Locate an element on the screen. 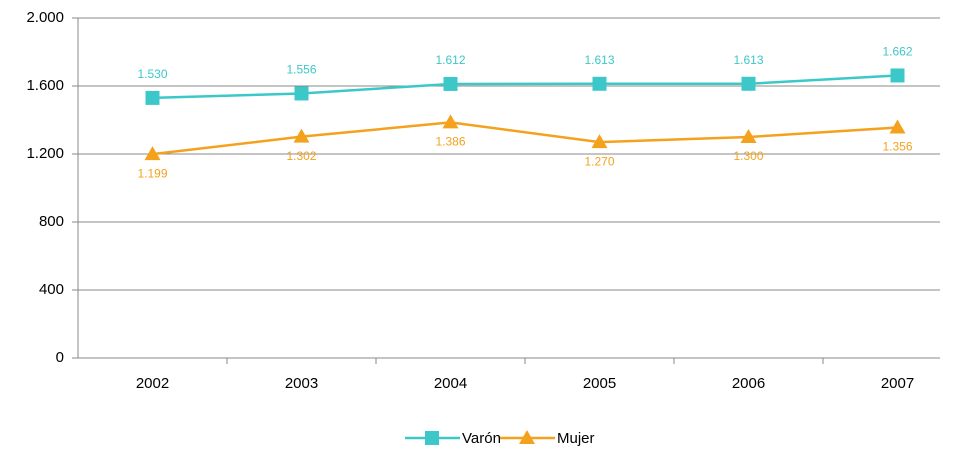  data-label: 1.300 is located at coordinates (748, 156).